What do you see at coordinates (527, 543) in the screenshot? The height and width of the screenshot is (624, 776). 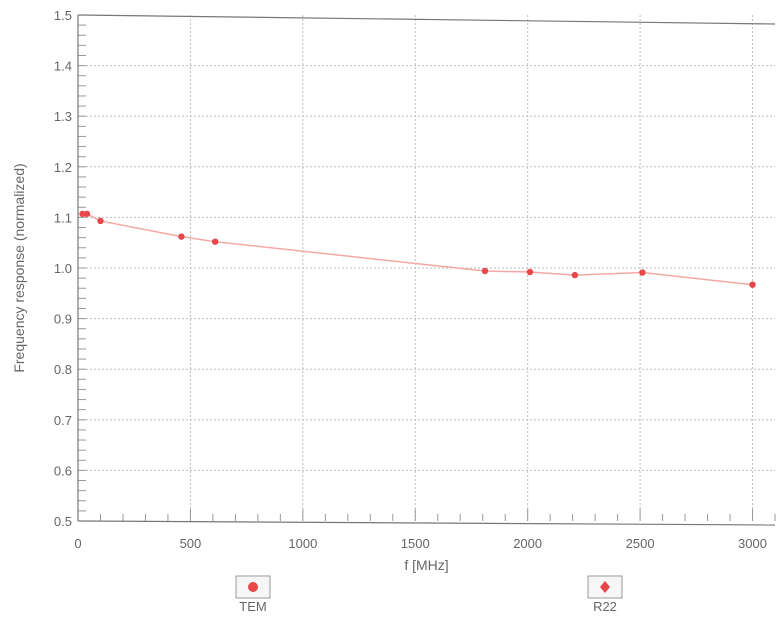 I see `x-tick-label: 2000` at bounding box center [527, 543].